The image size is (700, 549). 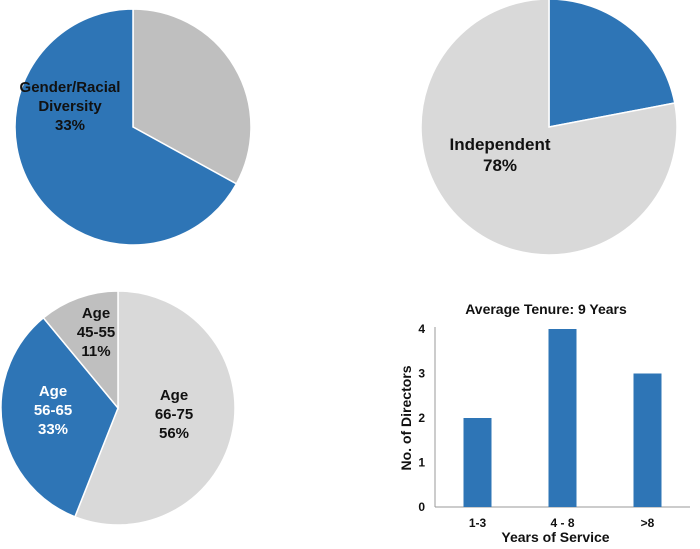 What do you see at coordinates (421, 418) in the screenshot?
I see `y-tick-label: 2` at bounding box center [421, 418].